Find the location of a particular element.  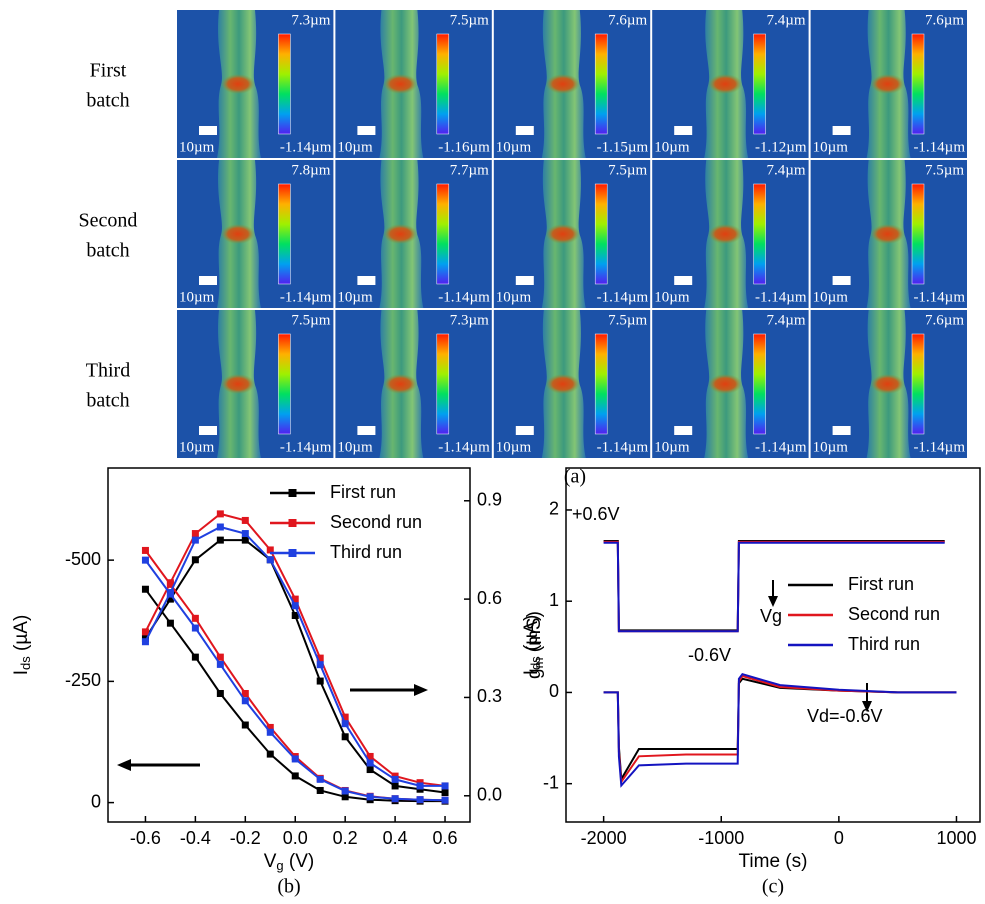

annotation: -0.6V is located at coordinates (709, 655).